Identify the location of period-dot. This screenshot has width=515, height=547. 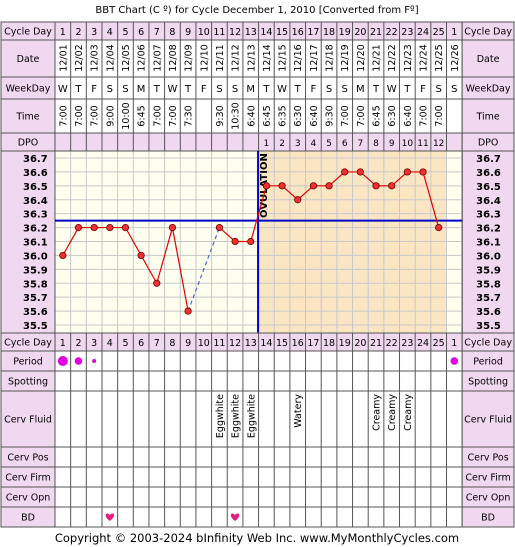
(454, 361).